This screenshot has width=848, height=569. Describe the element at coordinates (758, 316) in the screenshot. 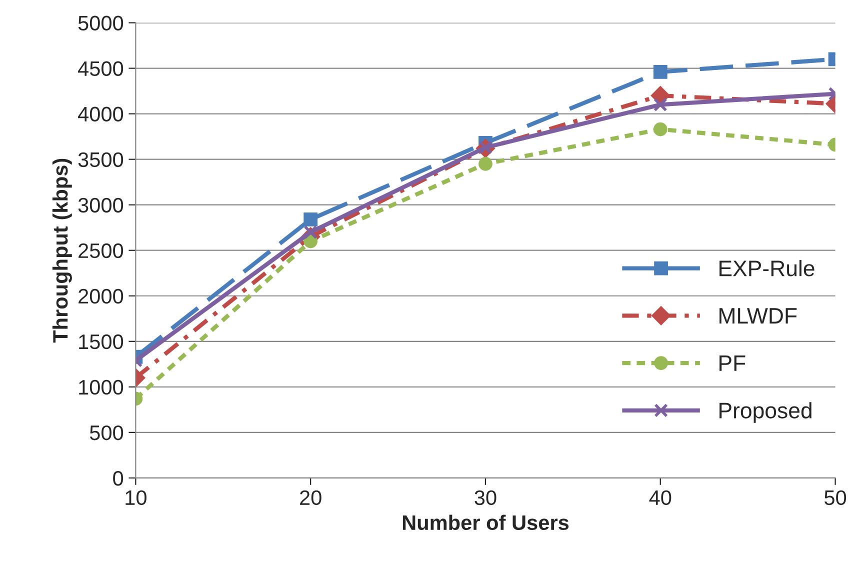

I see `legend-label: MLWDF` at that location.